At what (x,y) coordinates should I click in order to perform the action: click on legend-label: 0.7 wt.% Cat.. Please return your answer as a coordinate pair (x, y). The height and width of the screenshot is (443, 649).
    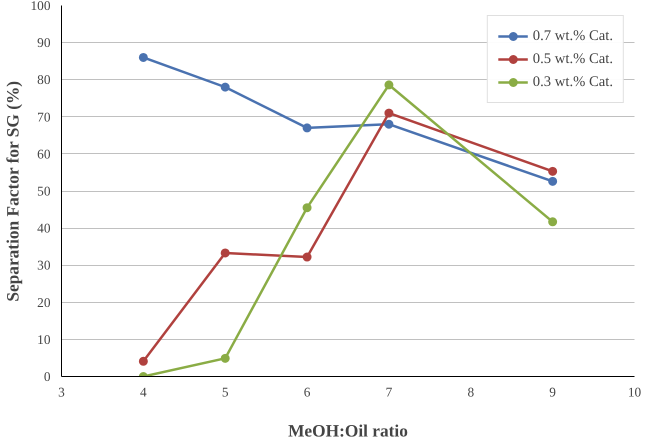
    Looking at the image, I should click on (572, 36).